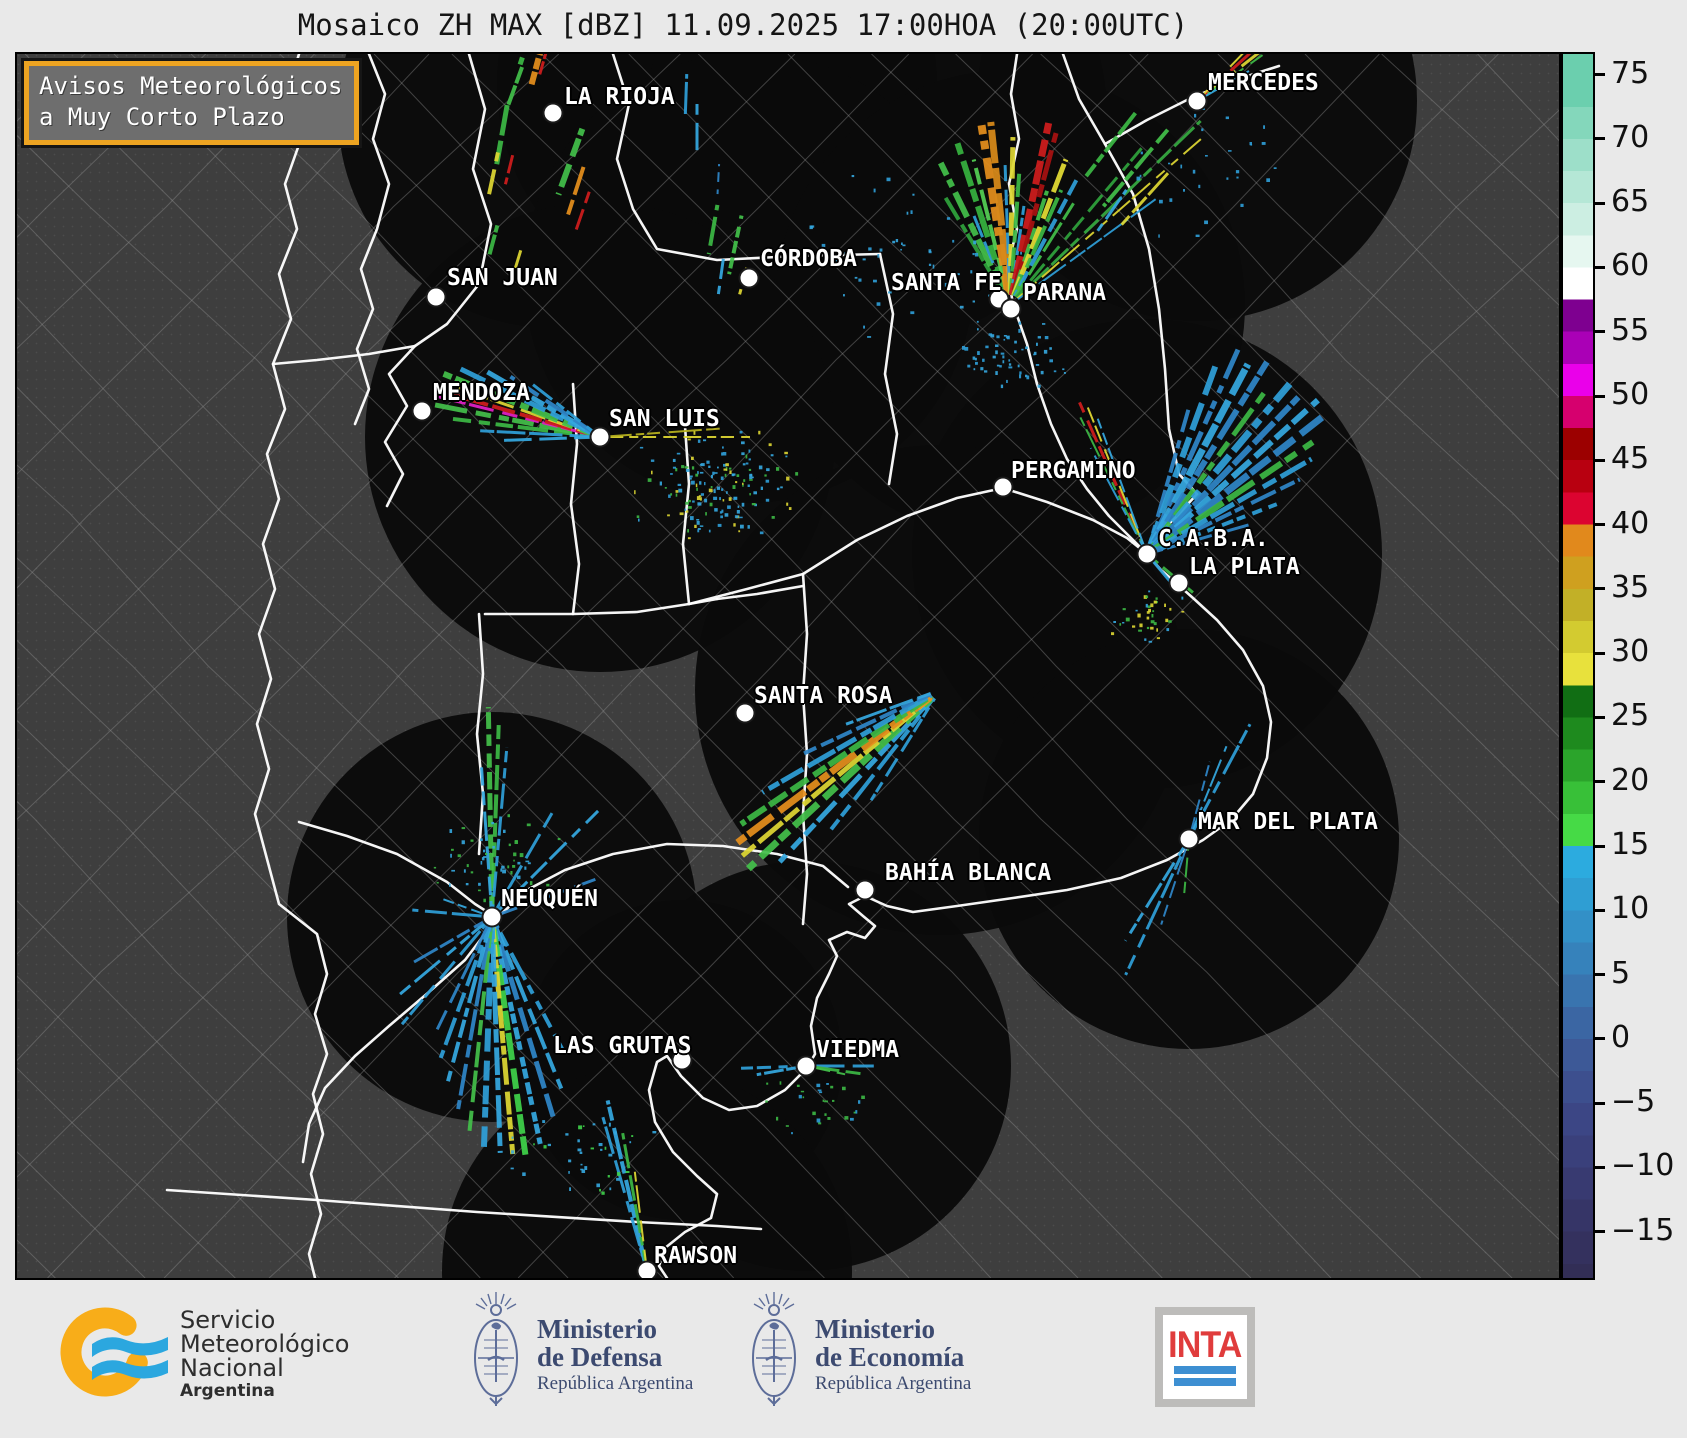  What do you see at coordinates (1205, 1344) in the screenshot?
I see `inta-wordmark: INTA` at bounding box center [1205, 1344].